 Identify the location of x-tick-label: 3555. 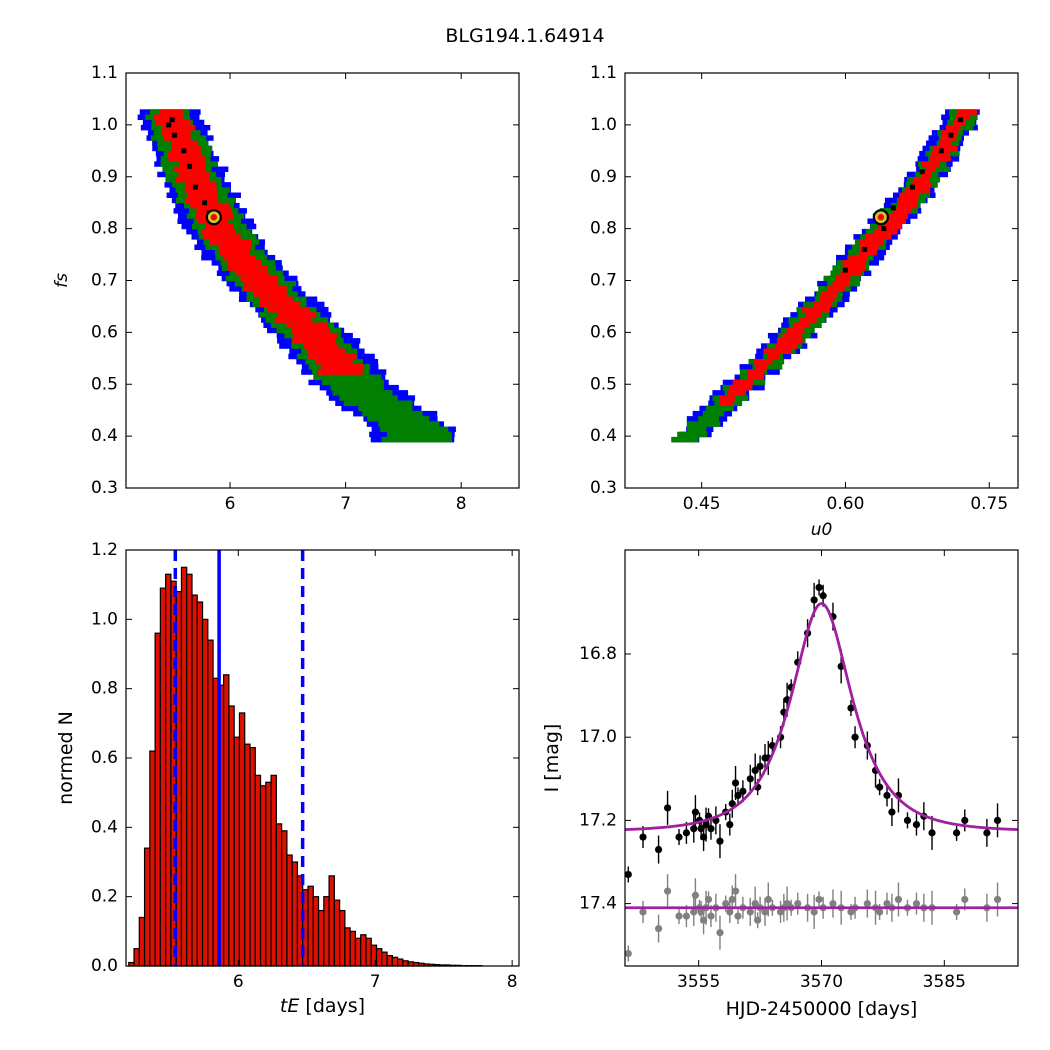
(698, 982).